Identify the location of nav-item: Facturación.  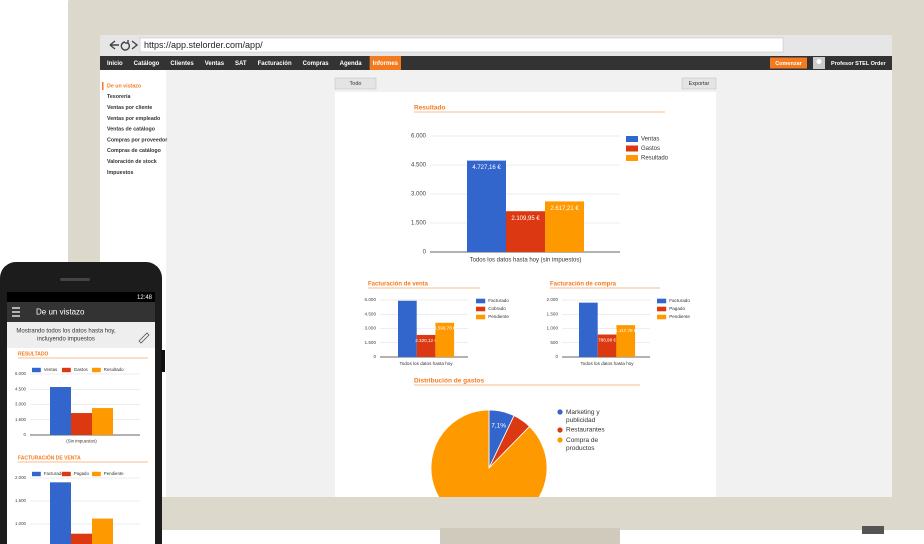
(275, 64).